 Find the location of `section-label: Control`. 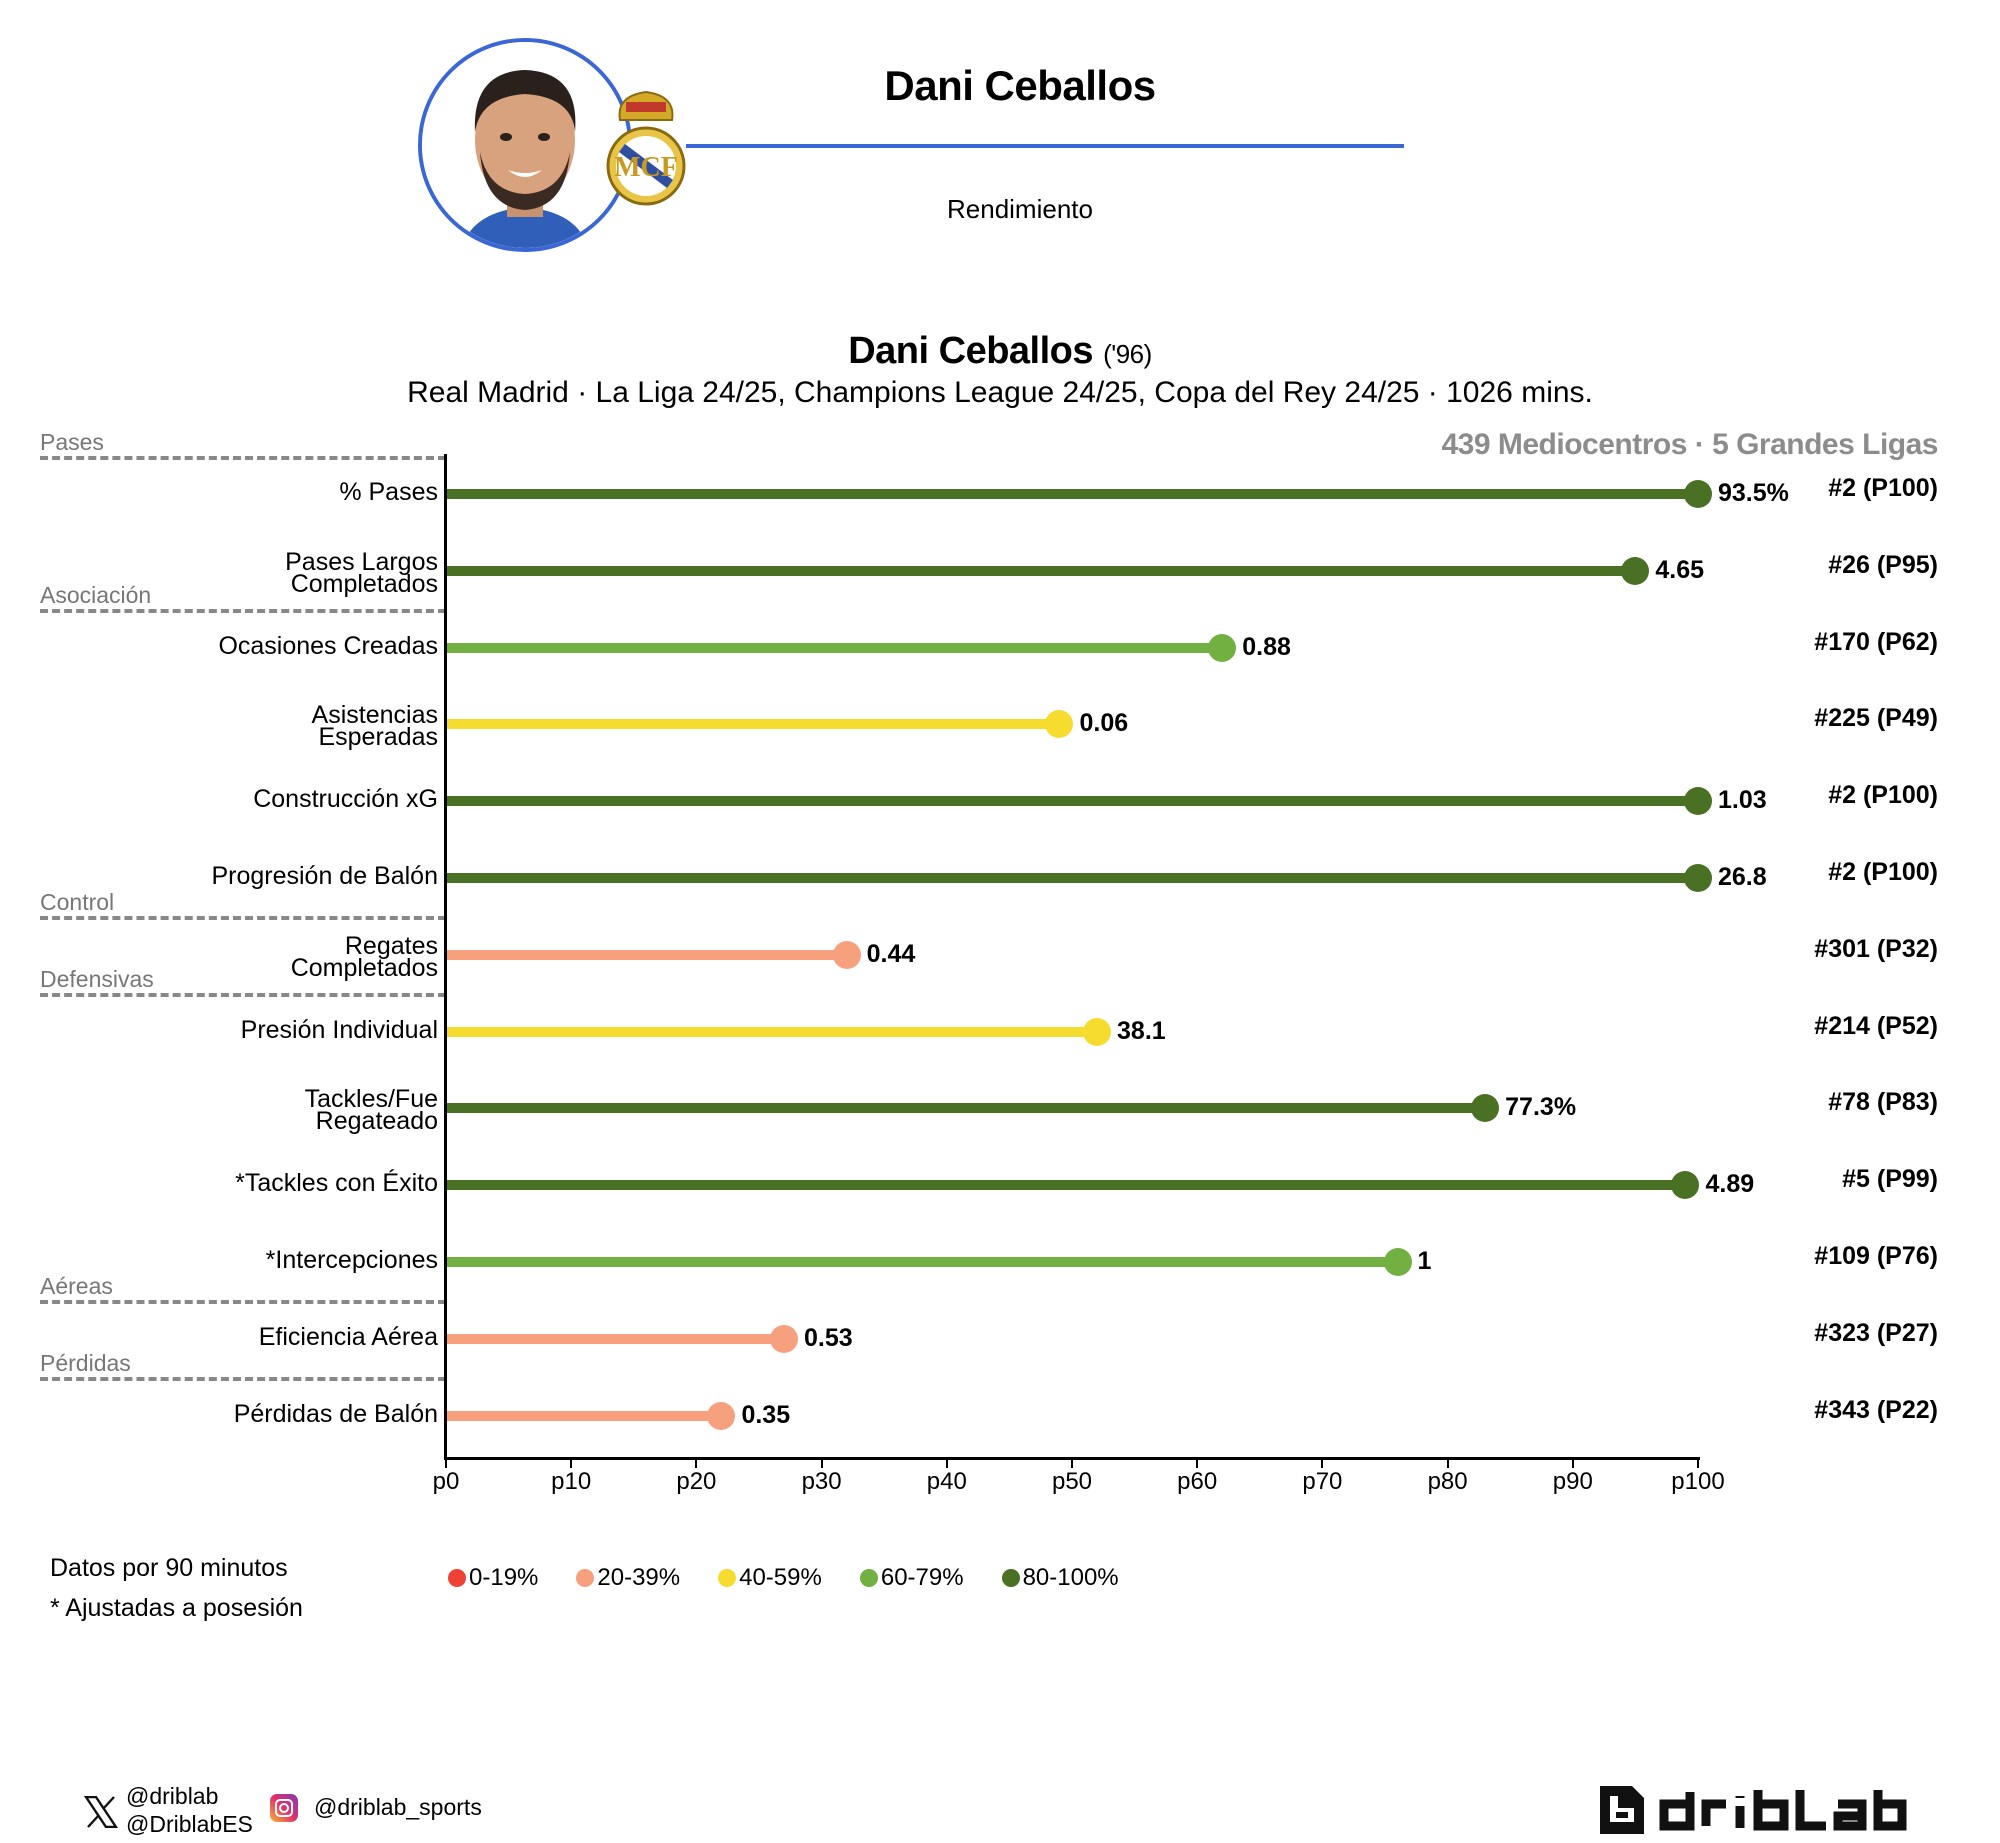

section-label: Control is located at coordinates (77, 902).